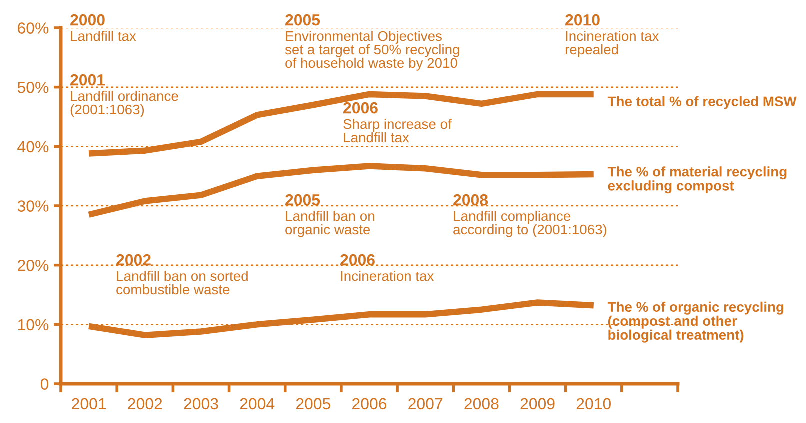  Describe the element at coordinates (33, 325) in the screenshot. I see `y-tick-label: 10%` at that location.